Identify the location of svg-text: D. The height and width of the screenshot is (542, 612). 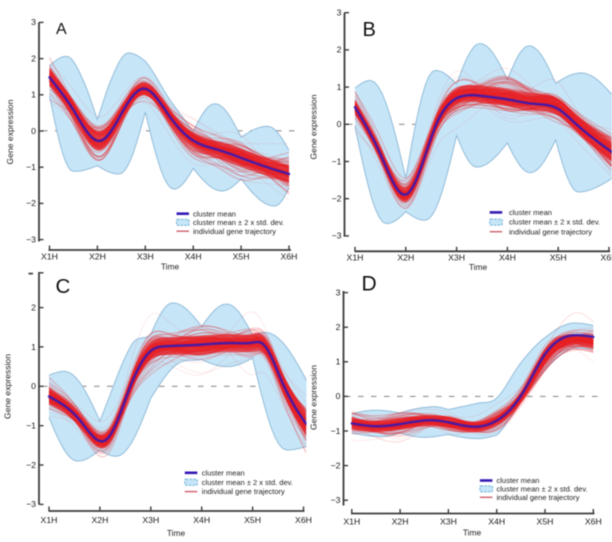
(369, 283).